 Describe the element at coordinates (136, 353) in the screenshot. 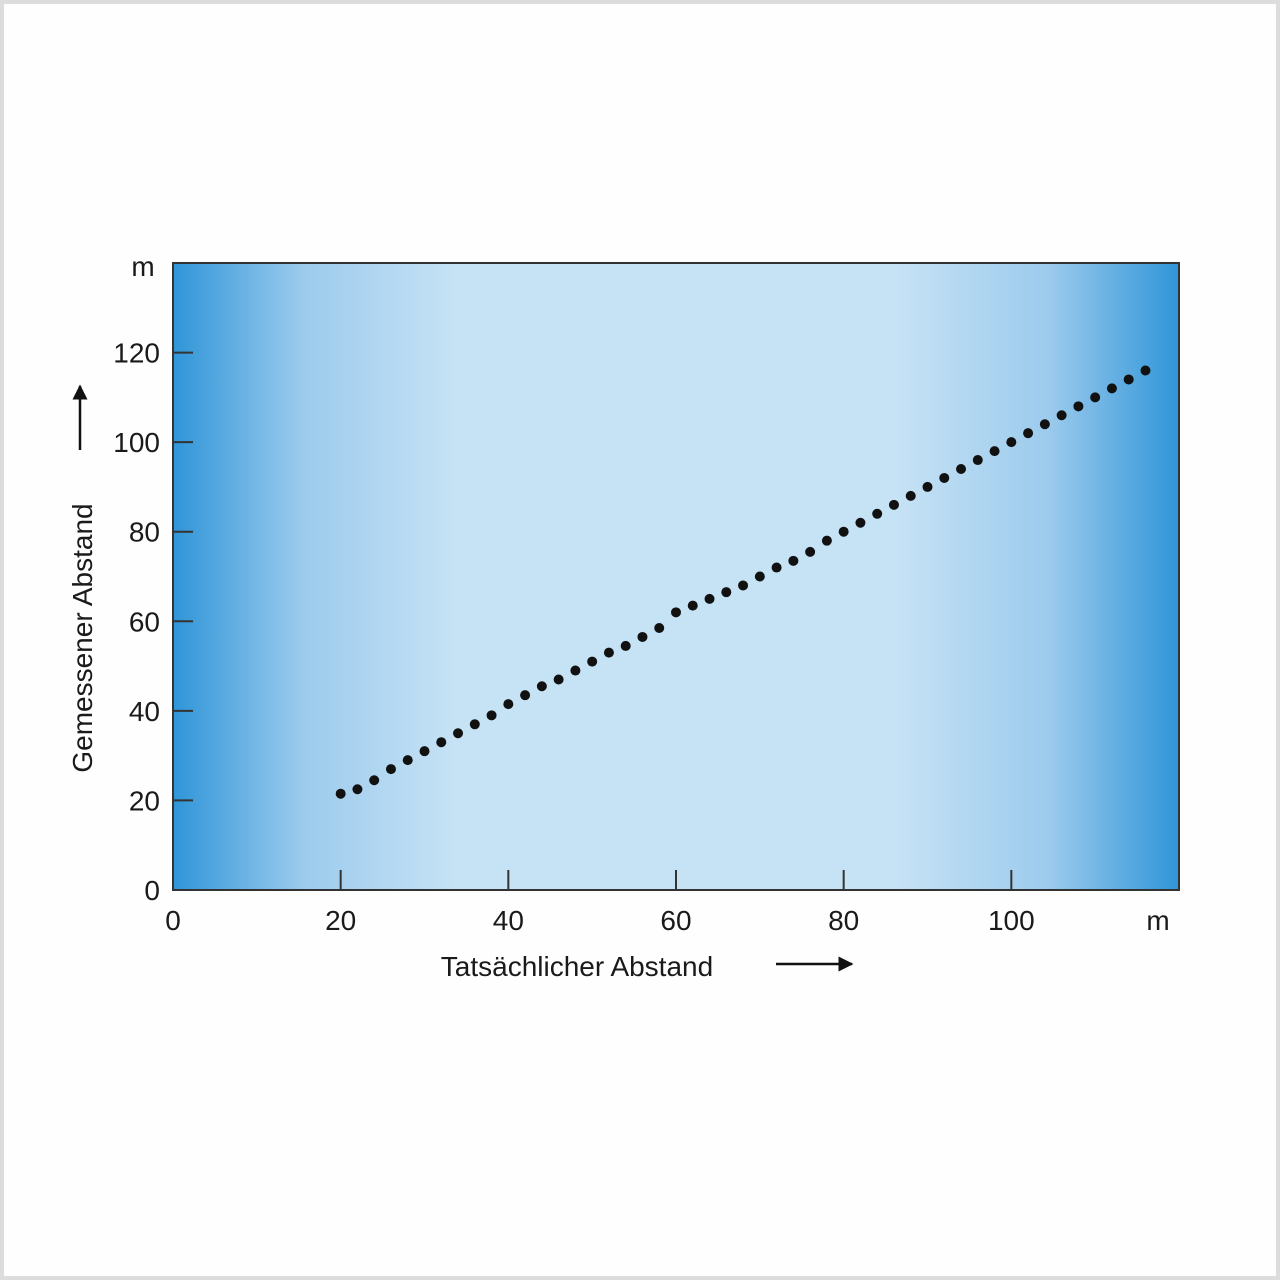

I see `y-tick-label: 120` at that location.